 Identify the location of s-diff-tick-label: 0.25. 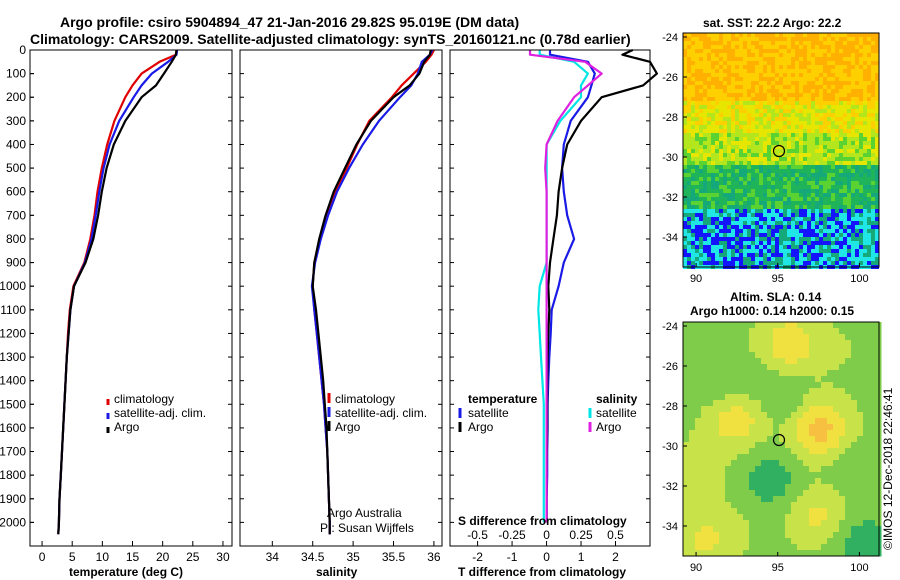
(581, 535).